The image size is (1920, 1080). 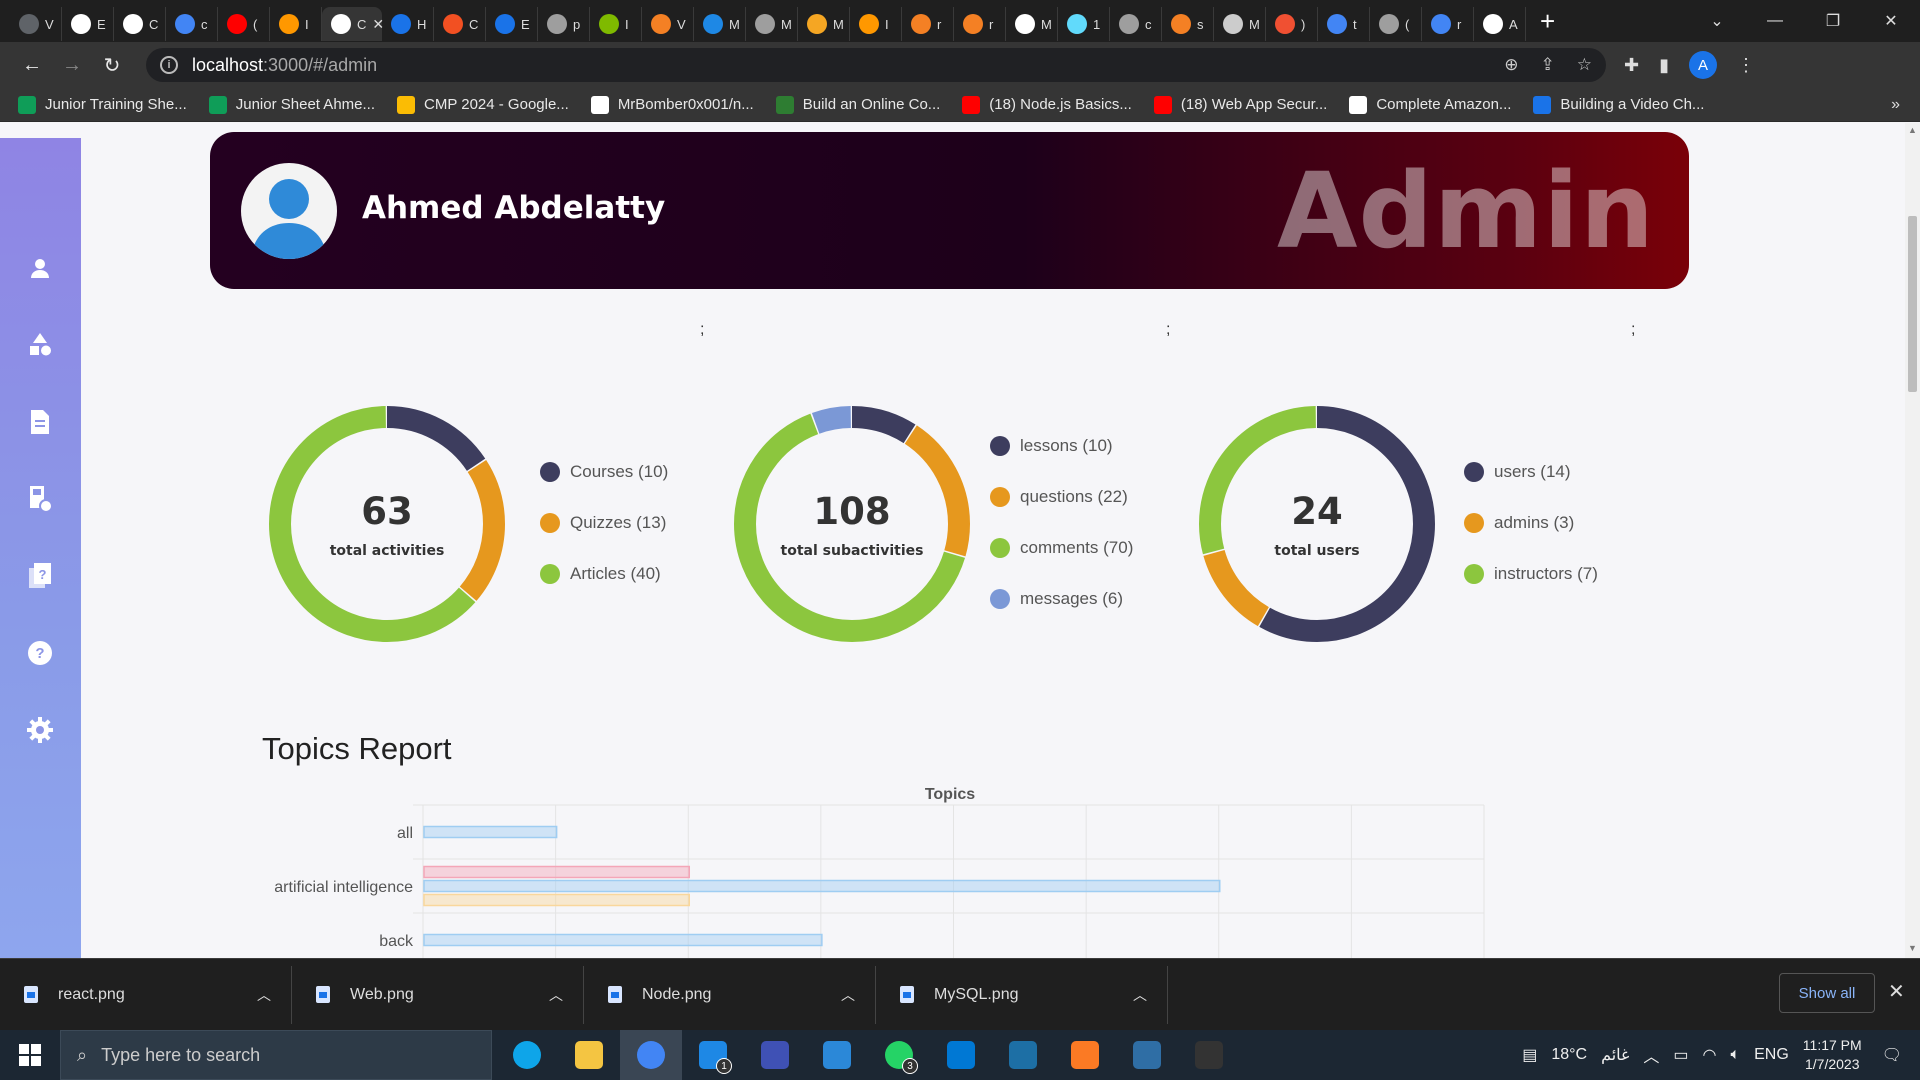 What do you see at coordinates (40, 268) in the screenshot?
I see `users-icon` at bounding box center [40, 268].